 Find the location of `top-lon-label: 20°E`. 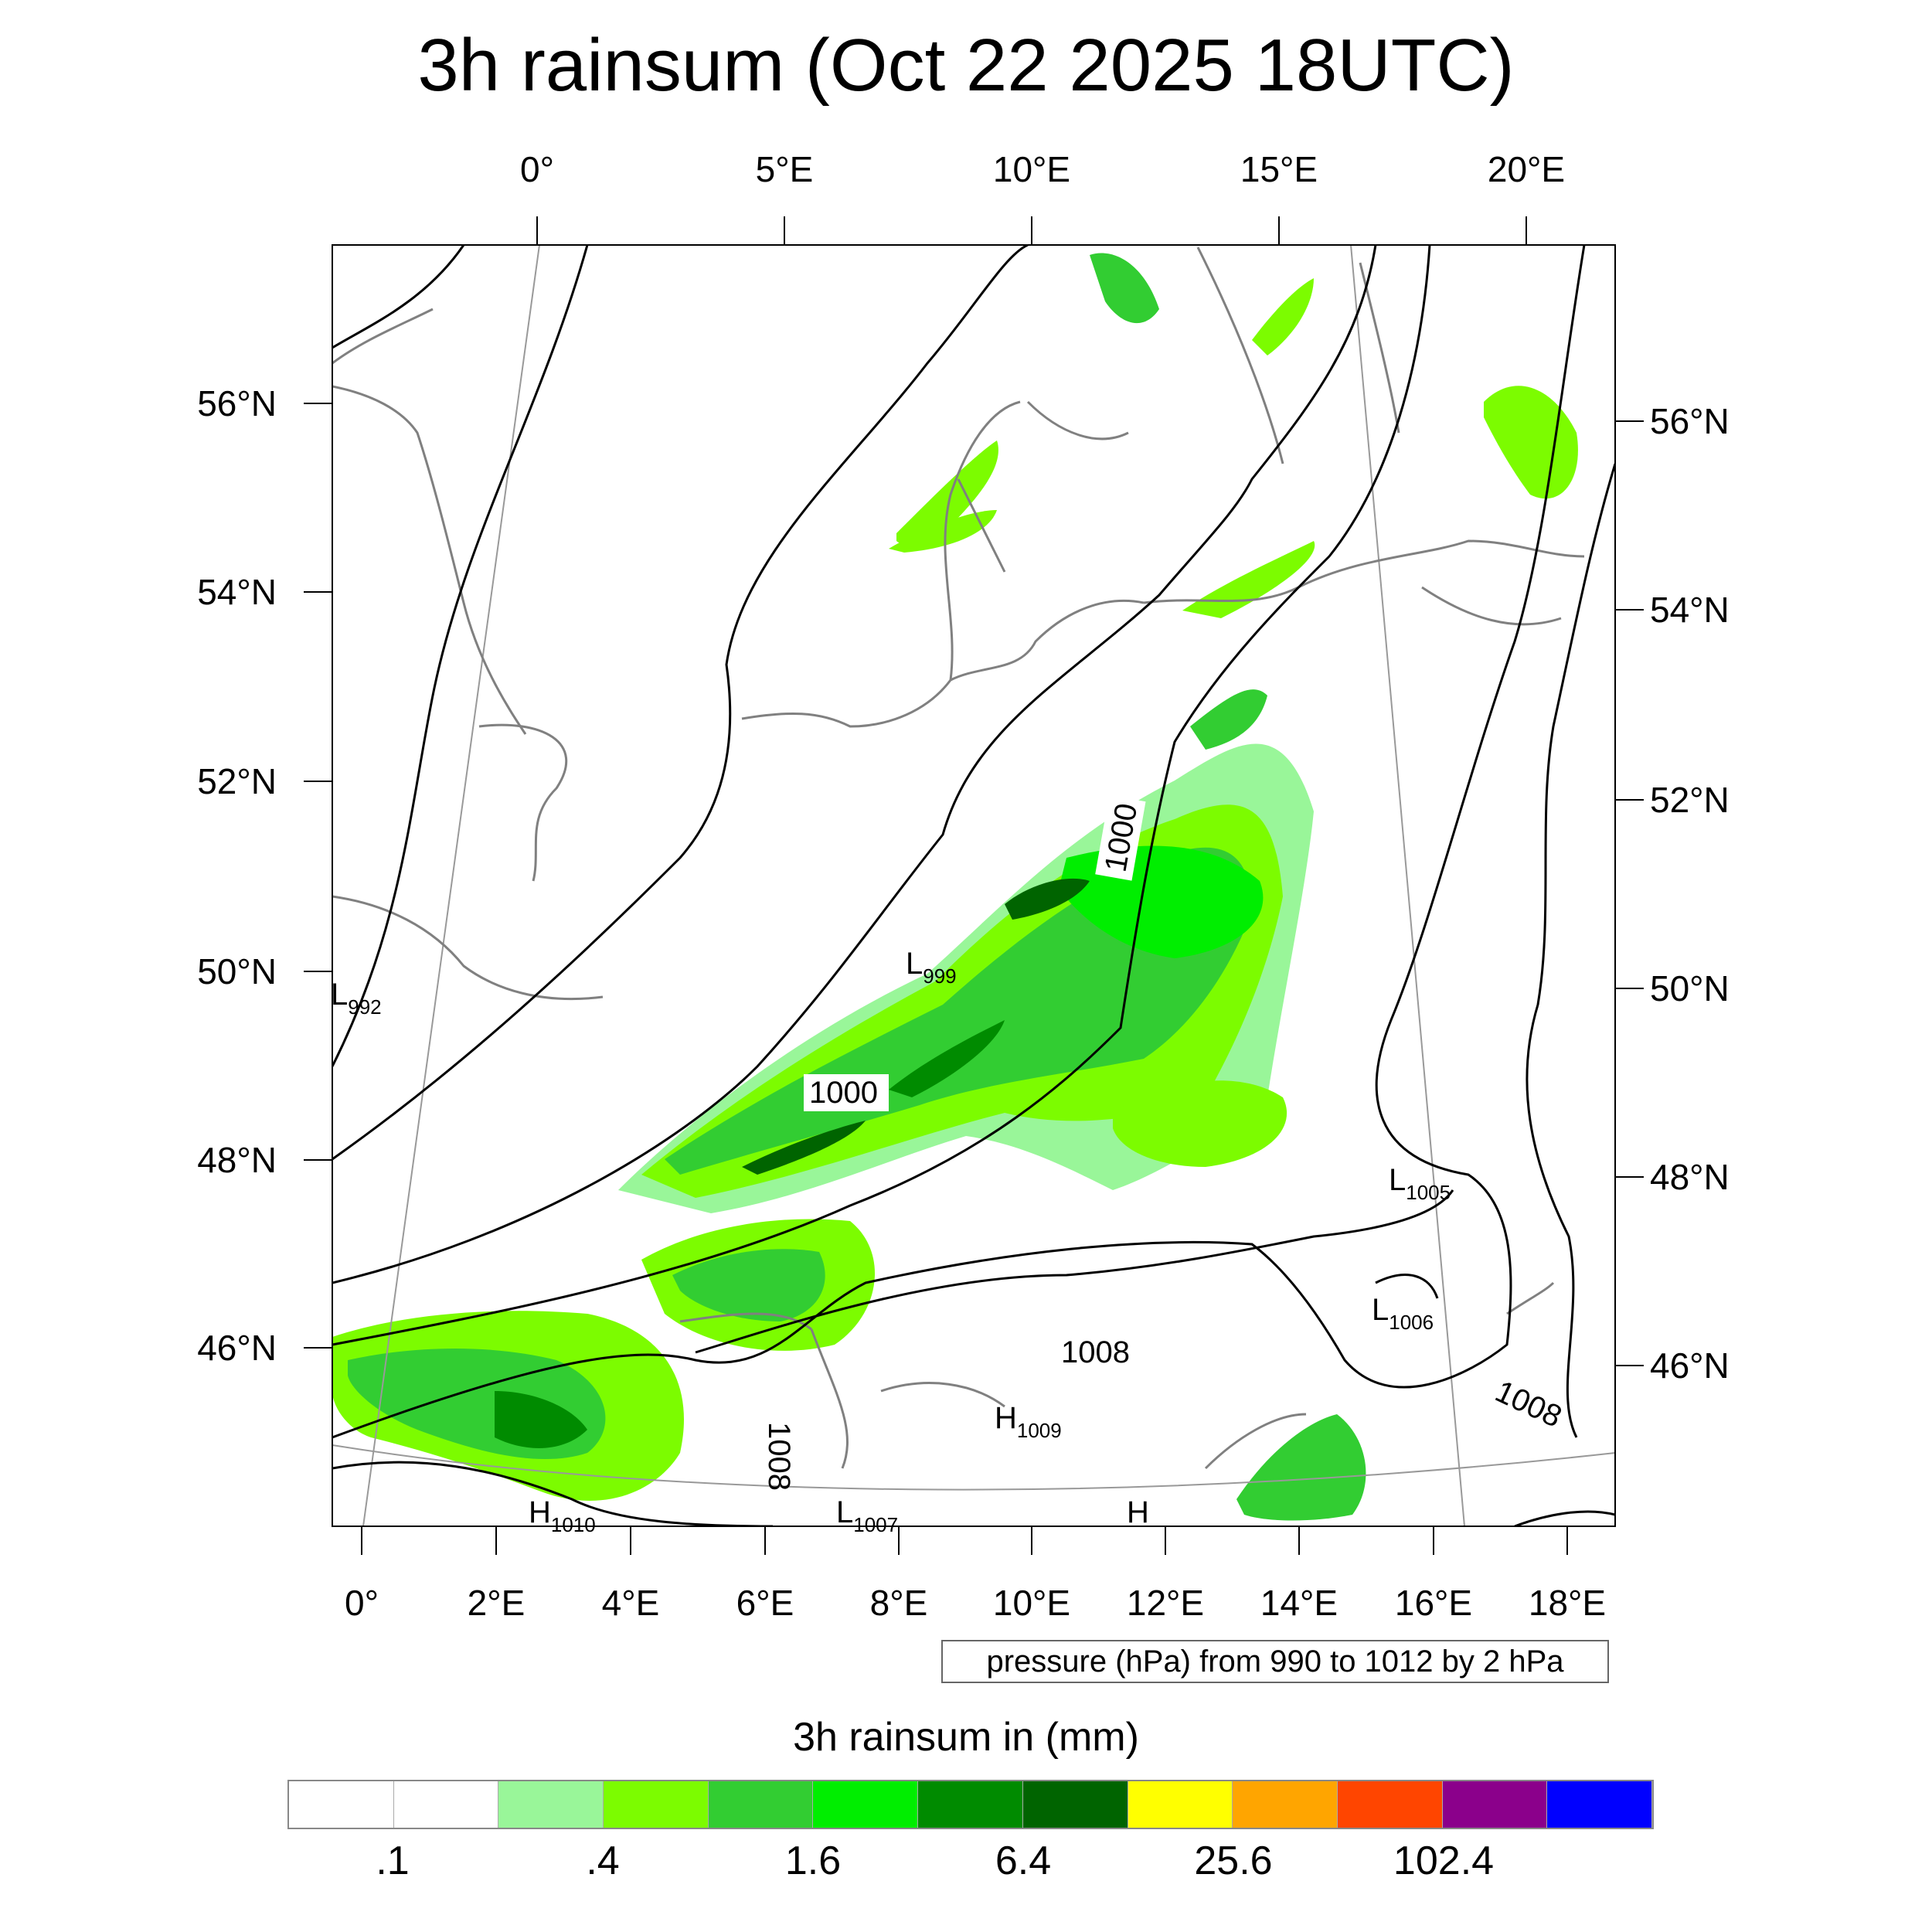

top-lon-label: 20°E is located at coordinates (1526, 169).